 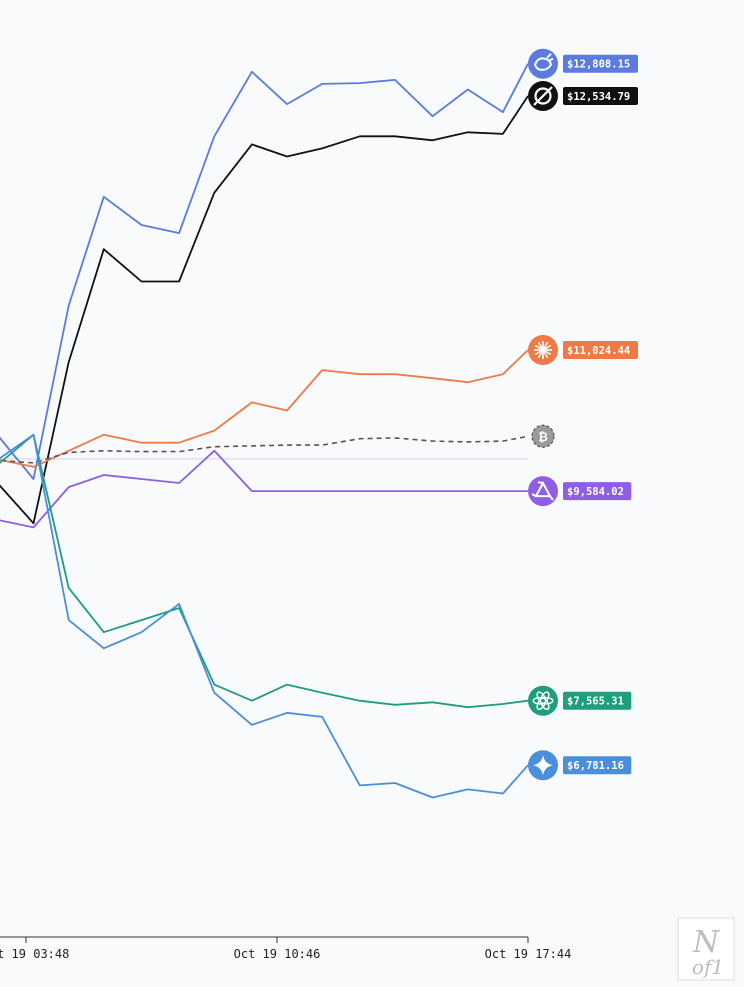 I want to click on series-end-value-5: $7,565.31, so click(x=595, y=702).